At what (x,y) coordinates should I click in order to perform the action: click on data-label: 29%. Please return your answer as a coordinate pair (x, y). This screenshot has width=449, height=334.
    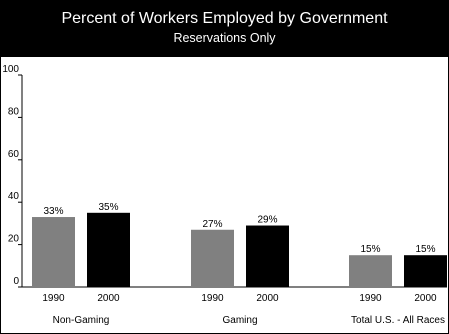
    Looking at the image, I should click on (267, 220).